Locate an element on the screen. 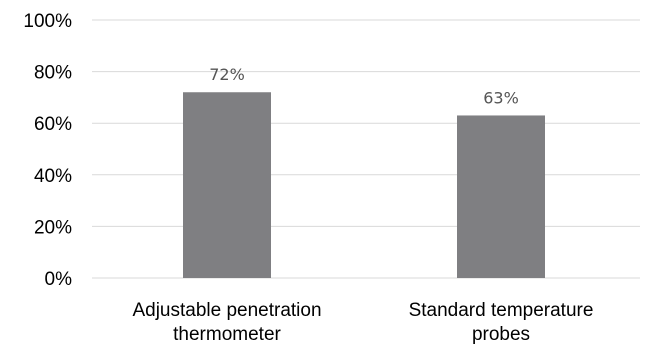  y-tick-label: 100% is located at coordinates (47, 21).